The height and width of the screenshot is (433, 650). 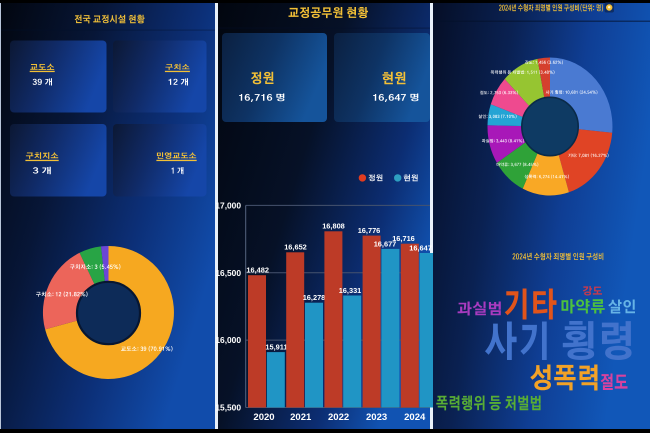 I want to click on svg-text: 16,331, so click(x=350, y=290).